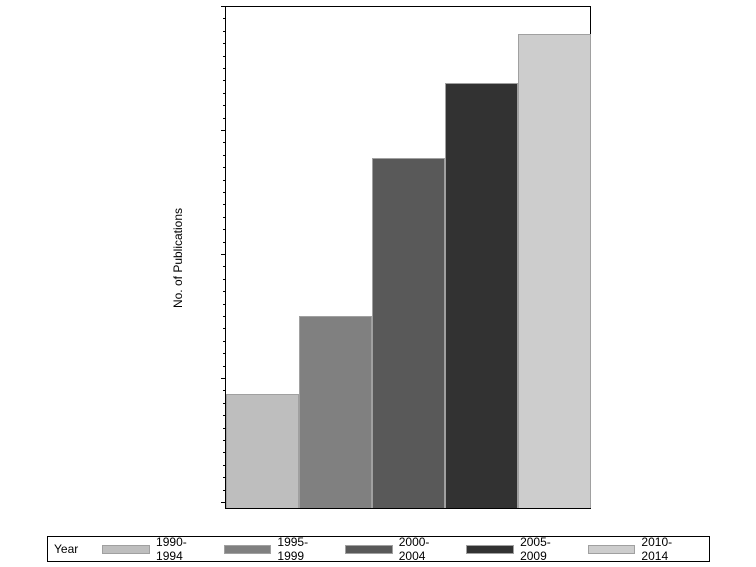 The width and height of the screenshot is (756, 567). I want to click on legend-title: Year, so click(66, 549).